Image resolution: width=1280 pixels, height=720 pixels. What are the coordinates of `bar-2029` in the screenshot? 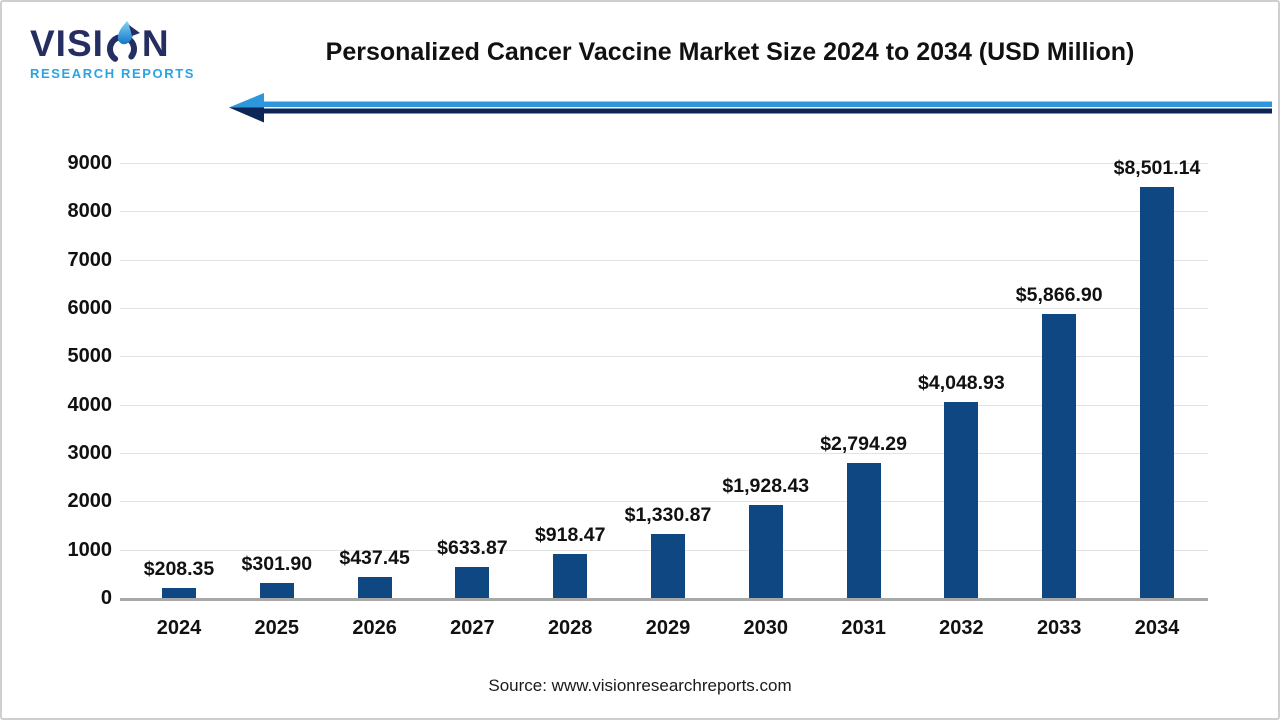 It's located at (668, 565).